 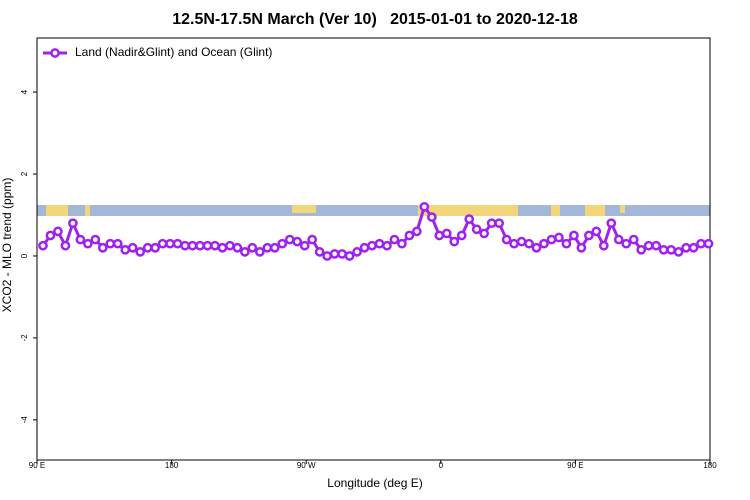 What do you see at coordinates (7, 245) in the screenshot?
I see `y-axis-label: XCO2 - MLO trend (ppm)` at bounding box center [7, 245].